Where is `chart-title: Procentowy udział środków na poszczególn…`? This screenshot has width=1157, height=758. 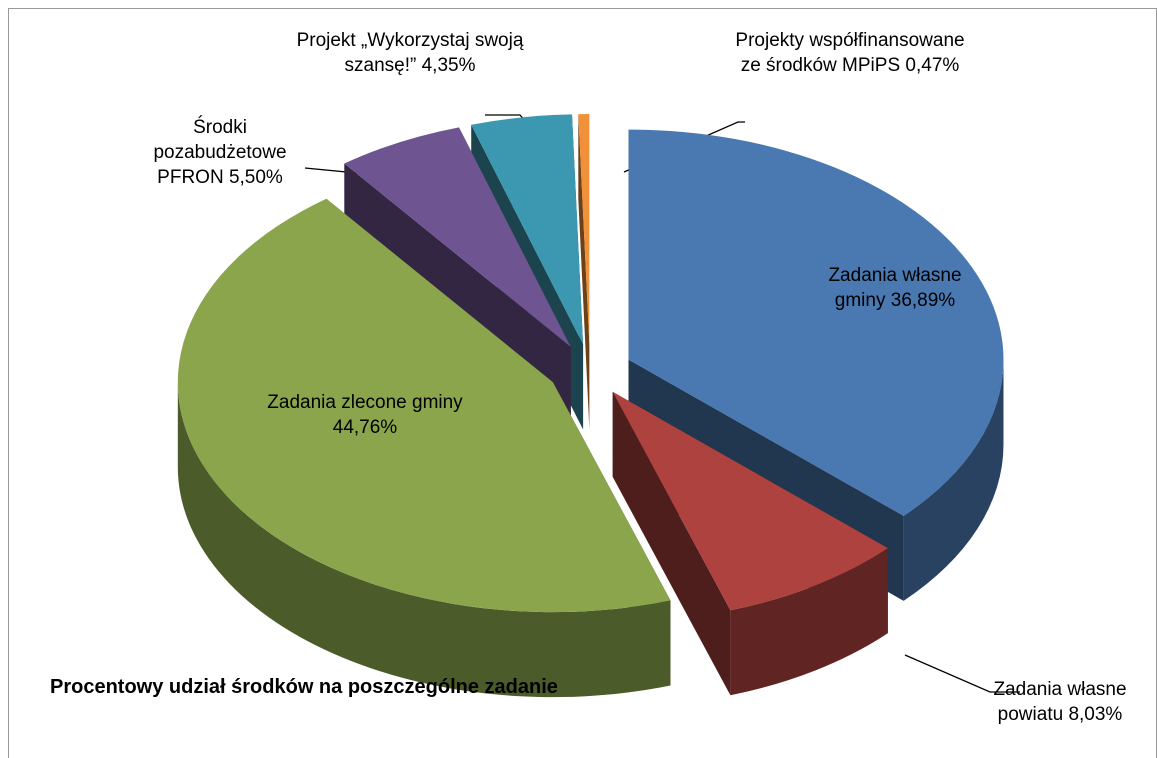 chart-title: Procentowy udział środków na poszczególn… is located at coordinates (304, 687).